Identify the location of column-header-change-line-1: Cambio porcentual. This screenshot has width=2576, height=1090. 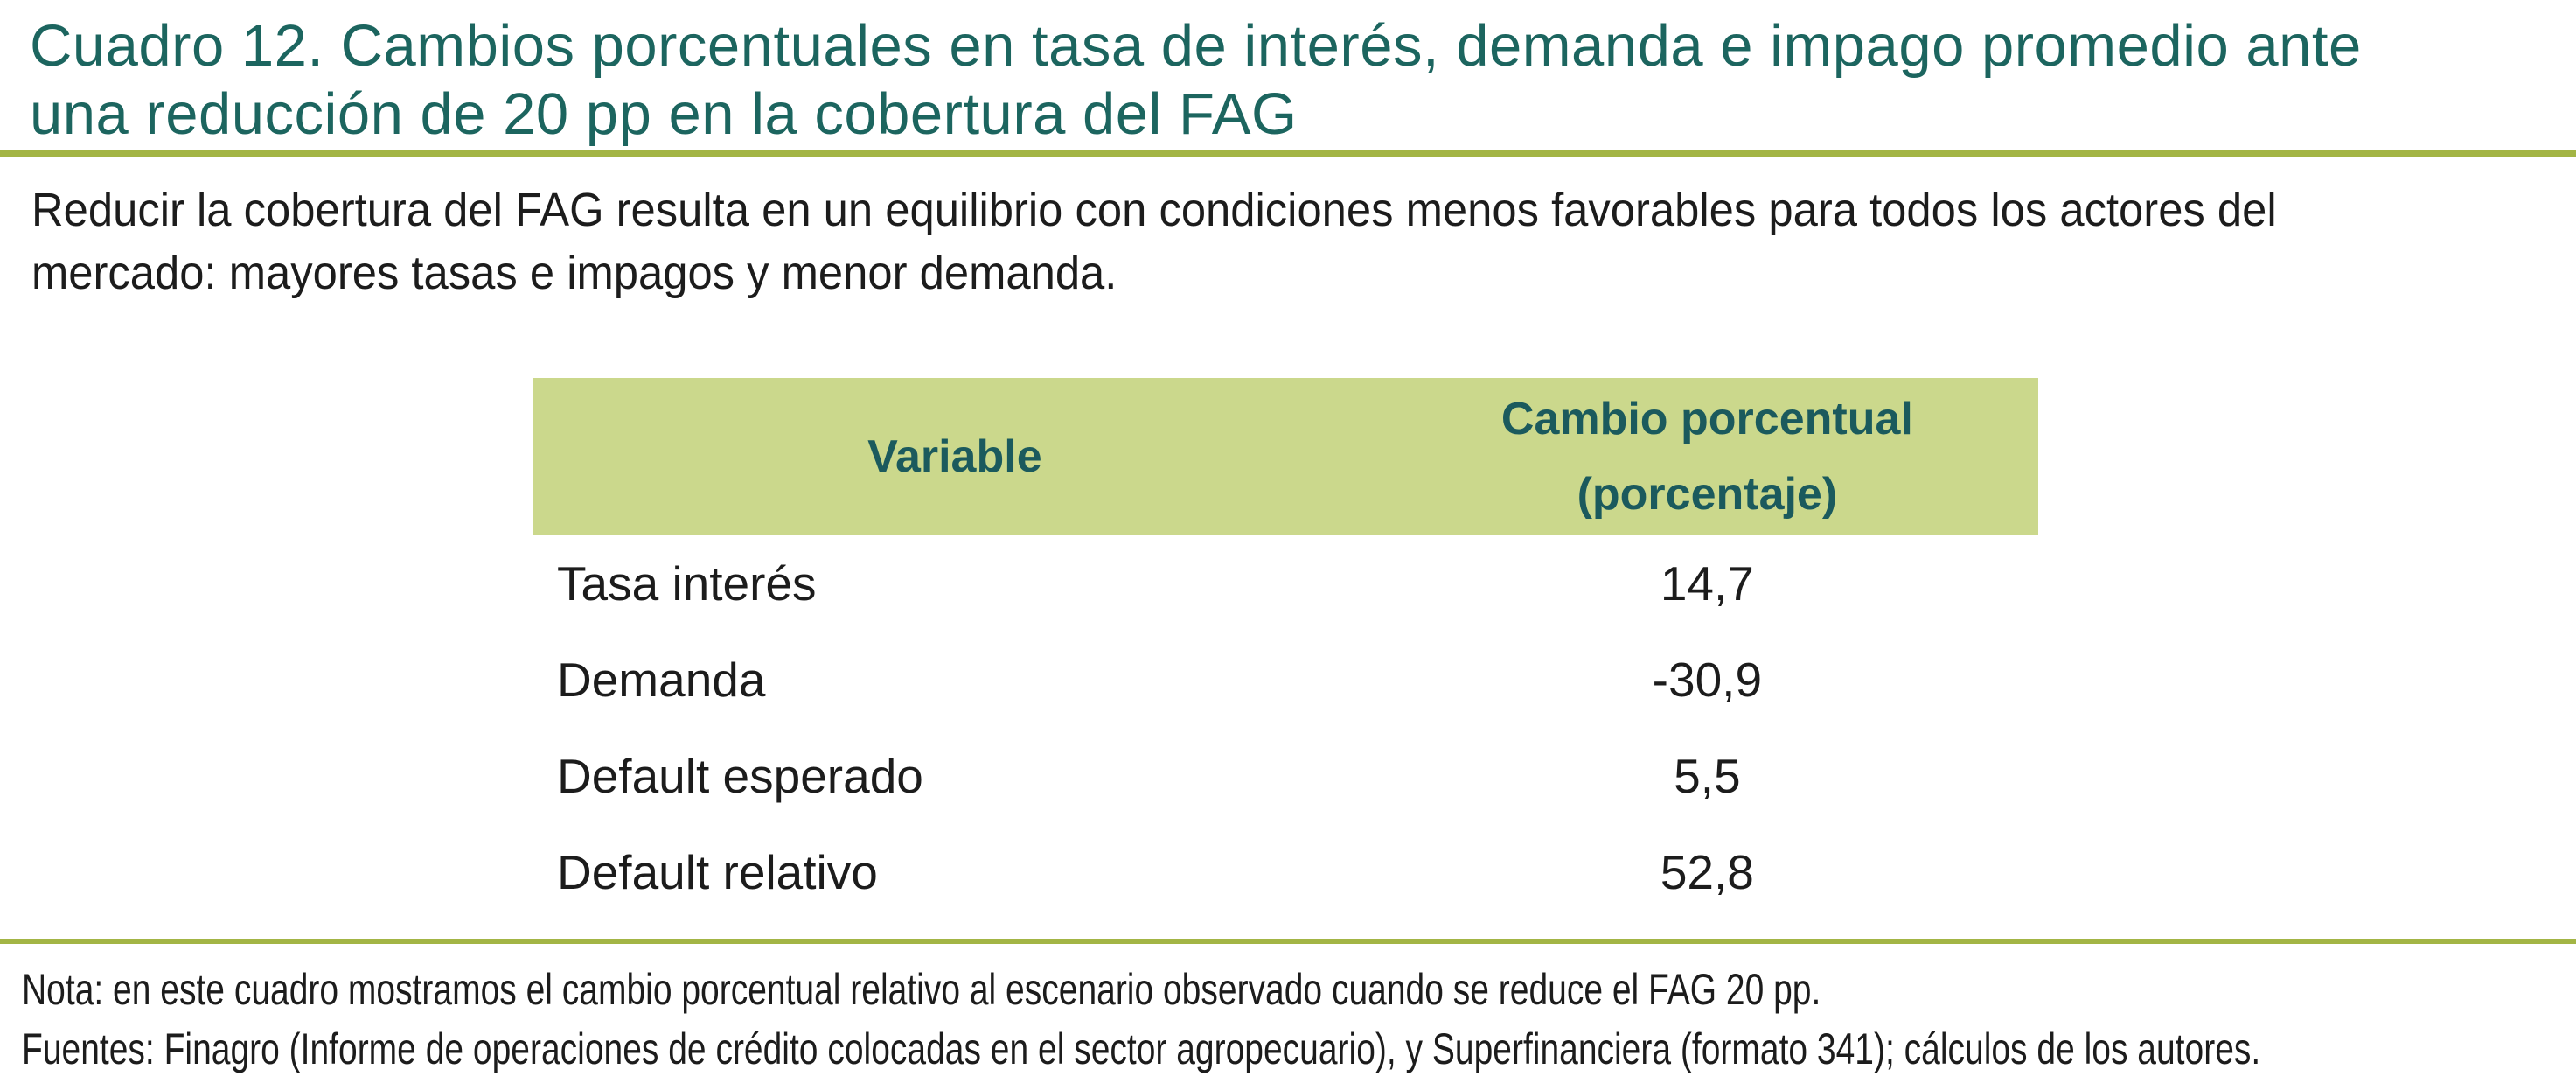
(1706, 419).